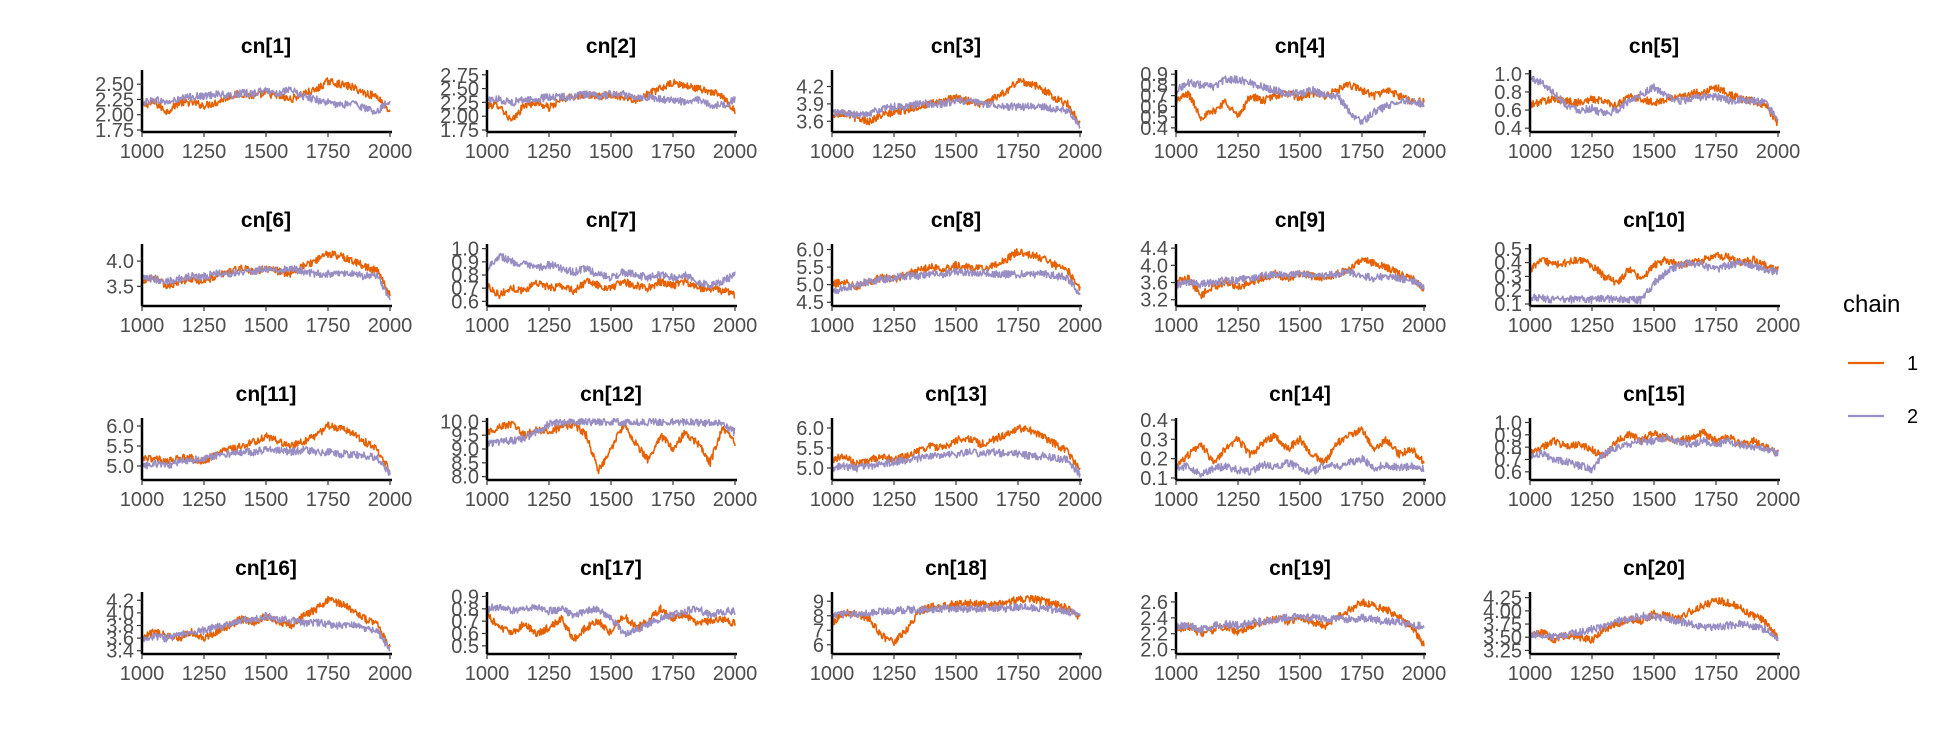 Image resolution: width=1944 pixels, height=756 pixels. What do you see at coordinates (611, 220) in the screenshot?
I see `panel-title: cn[7]` at bounding box center [611, 220].